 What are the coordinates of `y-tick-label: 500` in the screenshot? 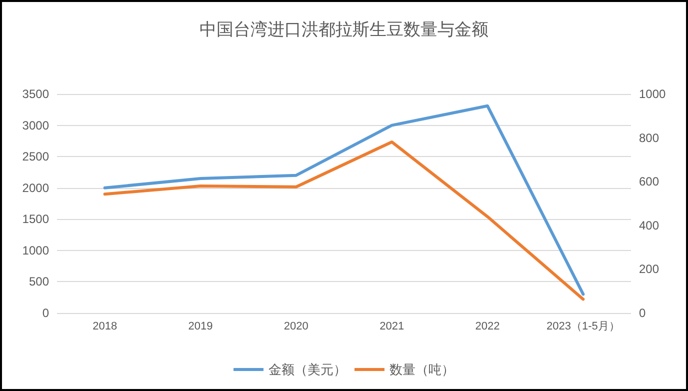 It's located at (39, 281).